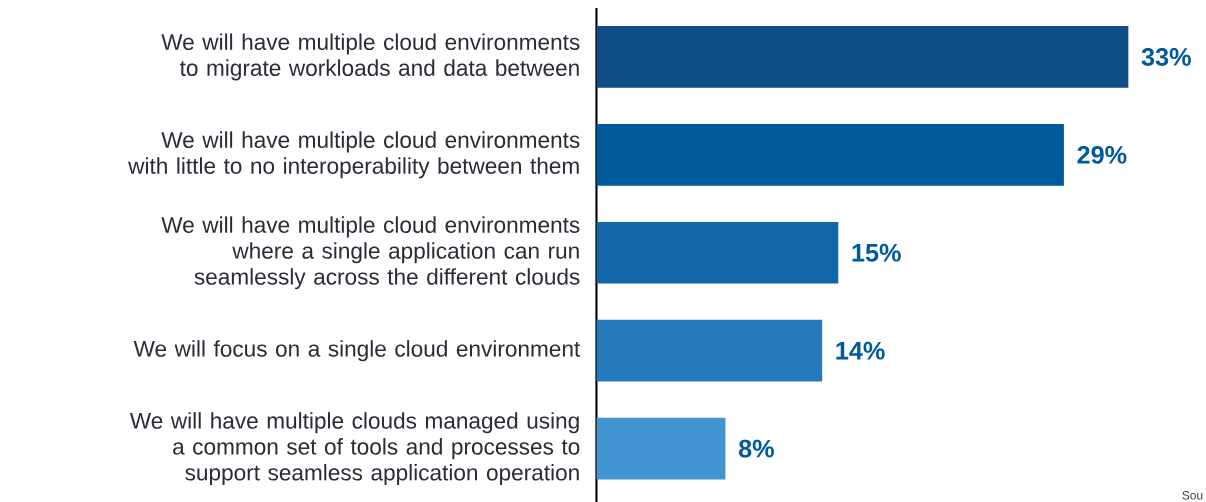 Image resolution: width=1206 pixels, height=502 pixels. Describe the element at coordinates (370, 57) in the screenshot. I see `y-tick-label: We will have multiple cloud environments to migrate workloads and data between` at that location.